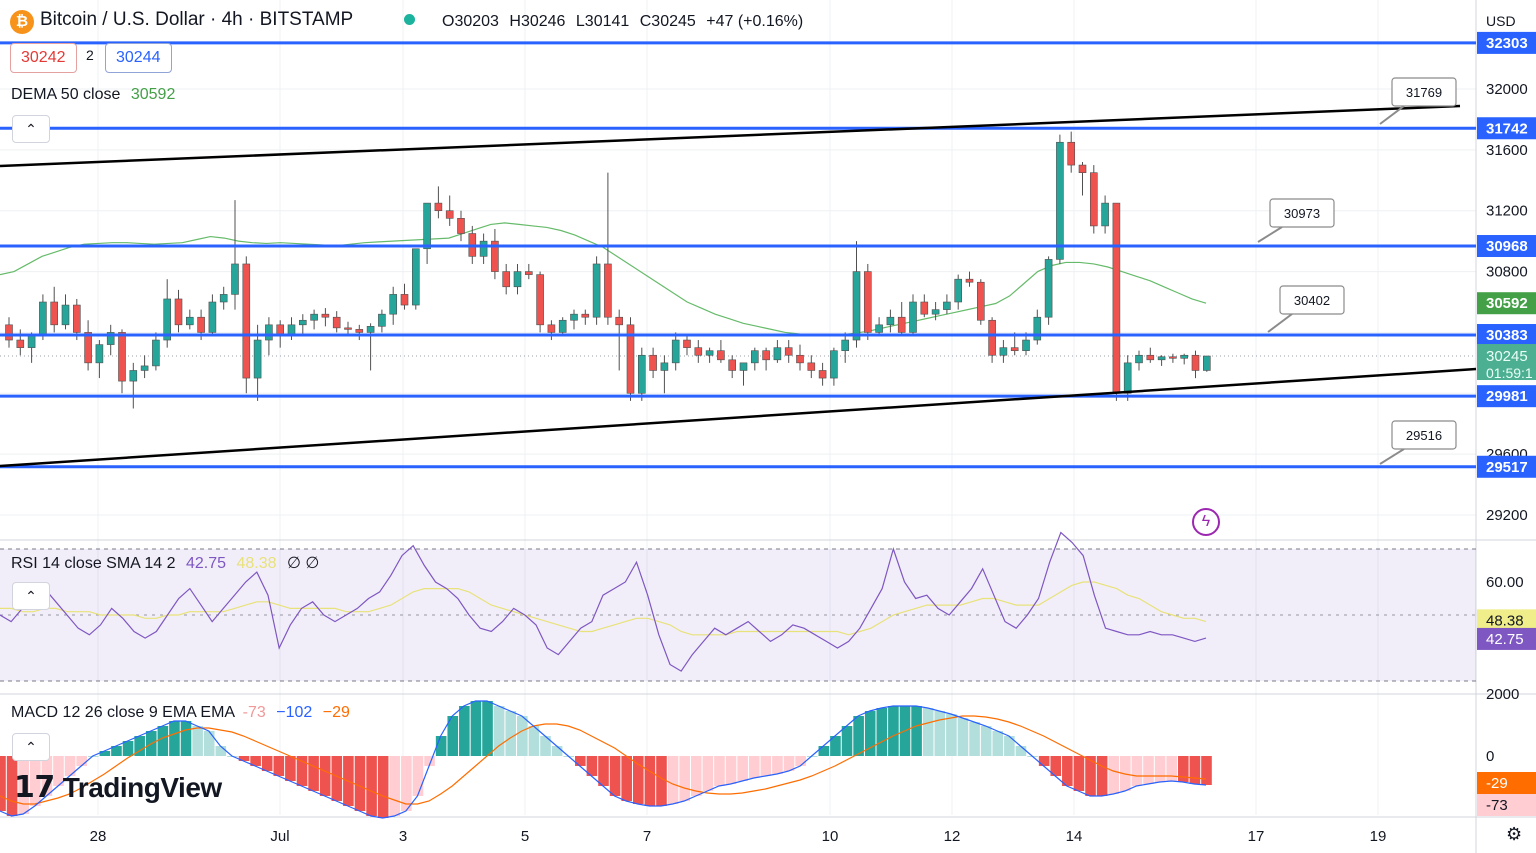  I want to click on macd-tick-2000: 2000, so click(1502, 694).